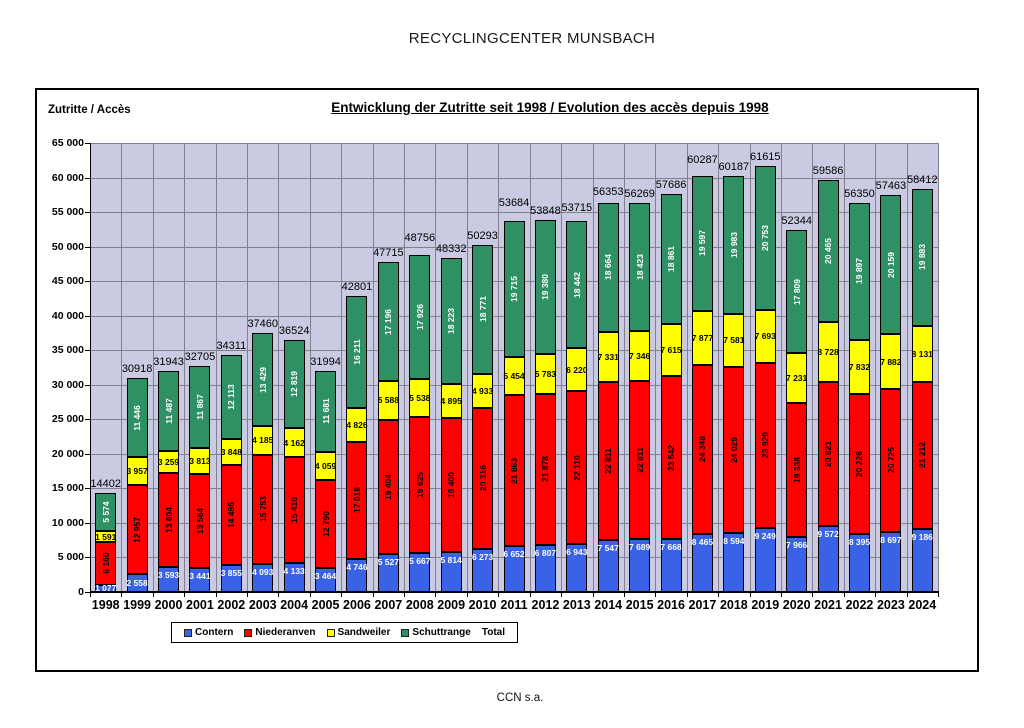  Describe the element at coordinates (639, 266) in the screenshot. I see `bar-segment-label: 18 423` at that location.